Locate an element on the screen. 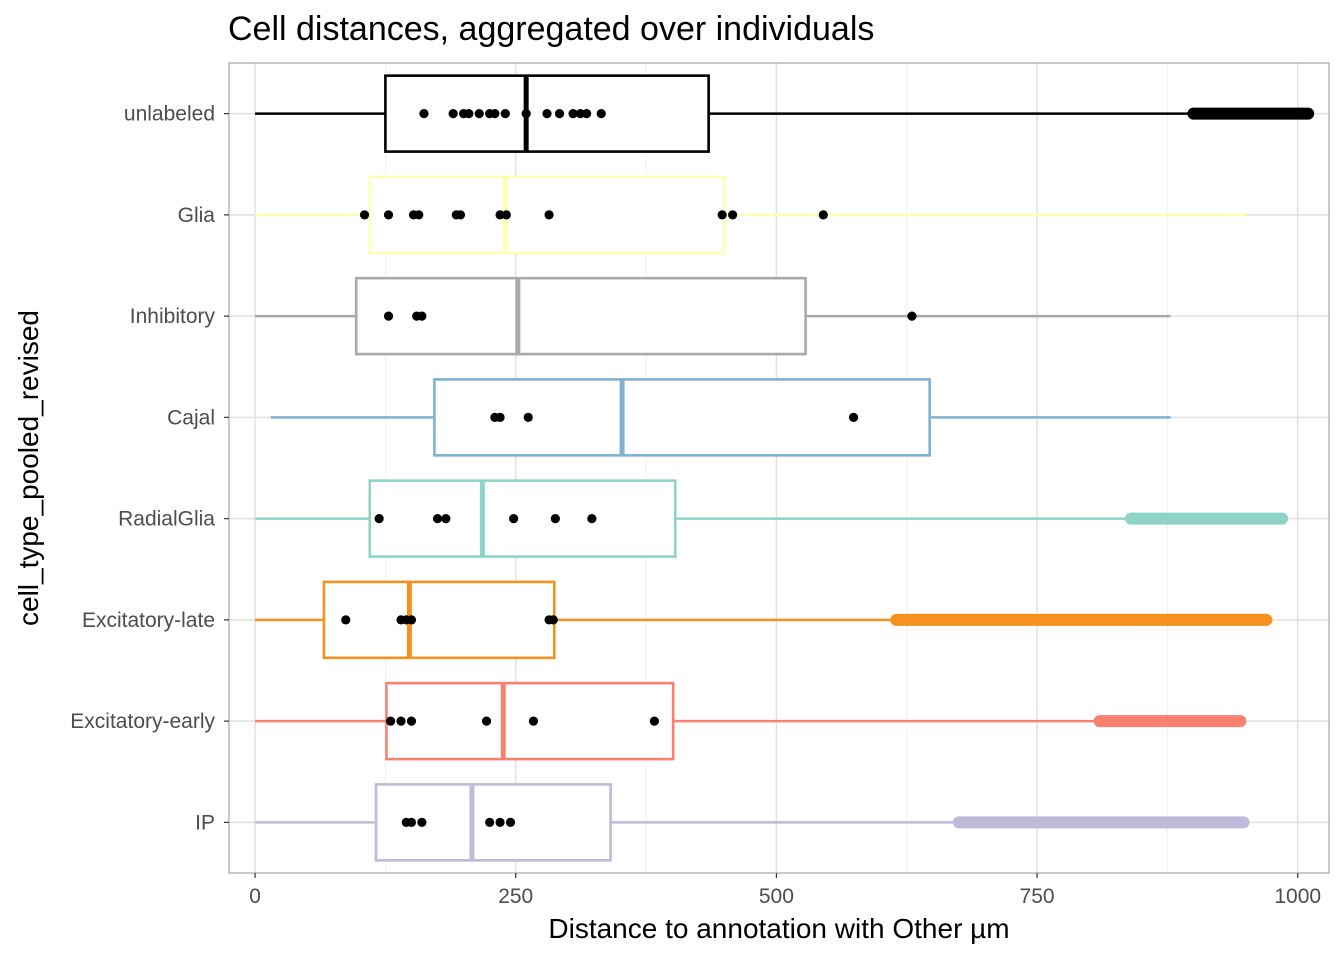 This screenshot has height=960, width=1344. box-Inhibitory is located at coordinates (713, 316).